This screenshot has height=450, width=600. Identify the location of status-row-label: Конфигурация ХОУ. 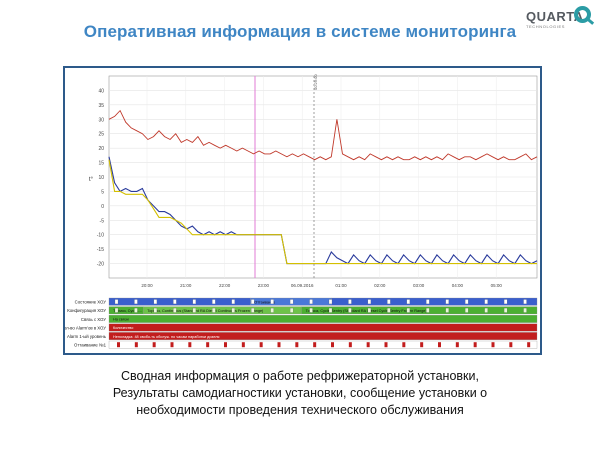
(86, 310).